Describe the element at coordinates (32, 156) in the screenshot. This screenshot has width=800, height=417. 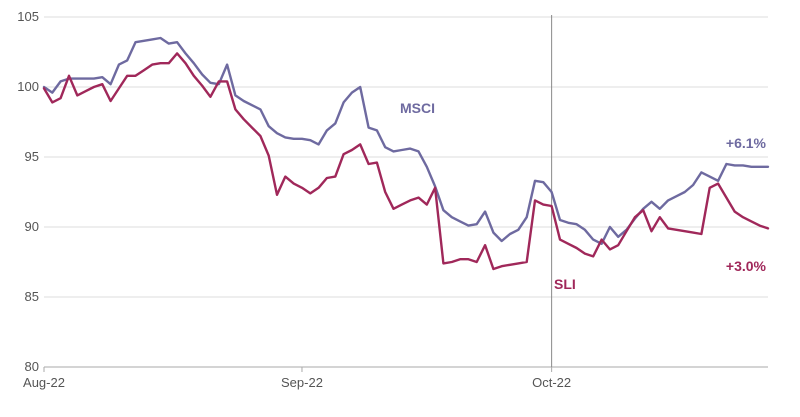
I see `y-tick-label: 95` at that location.